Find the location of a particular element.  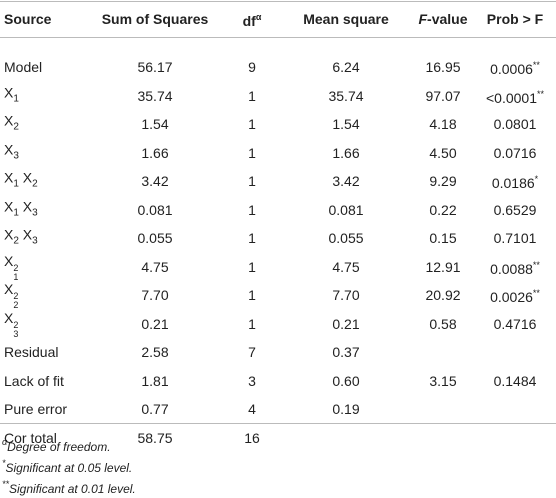

prob-cell: <0.0001** is located at coordinates (515, 96).